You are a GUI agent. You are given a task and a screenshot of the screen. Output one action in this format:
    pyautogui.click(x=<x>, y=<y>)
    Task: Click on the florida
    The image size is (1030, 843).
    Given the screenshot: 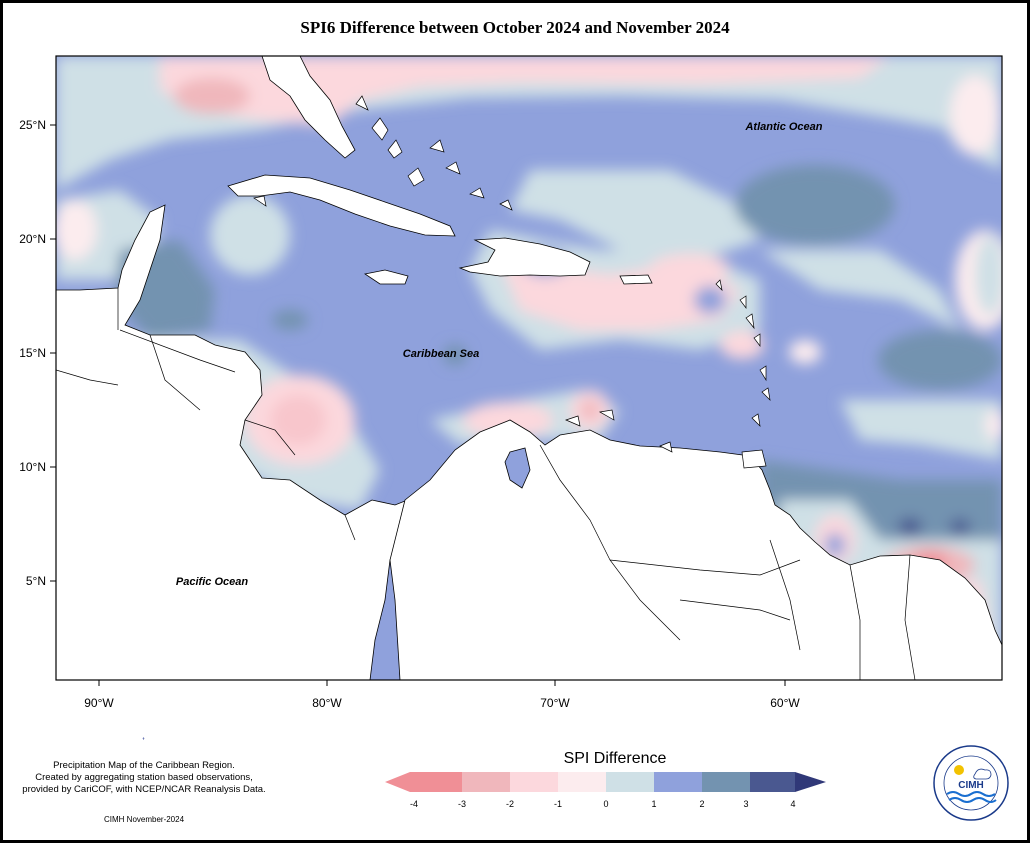 What is the action you would take?
    pyautogui.click(x=308, y=107)
    